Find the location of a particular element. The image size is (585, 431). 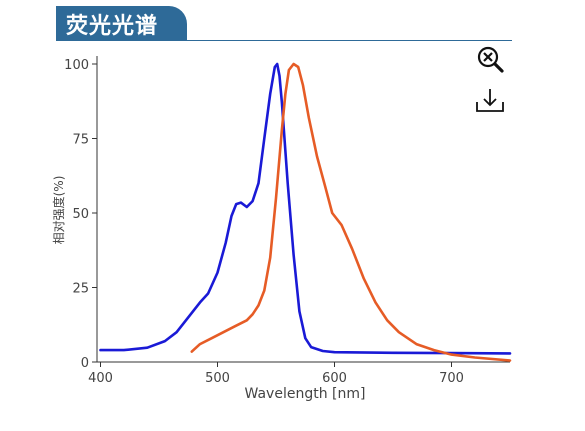

x-tick-label: 500 is located at coordinates (217, 378).